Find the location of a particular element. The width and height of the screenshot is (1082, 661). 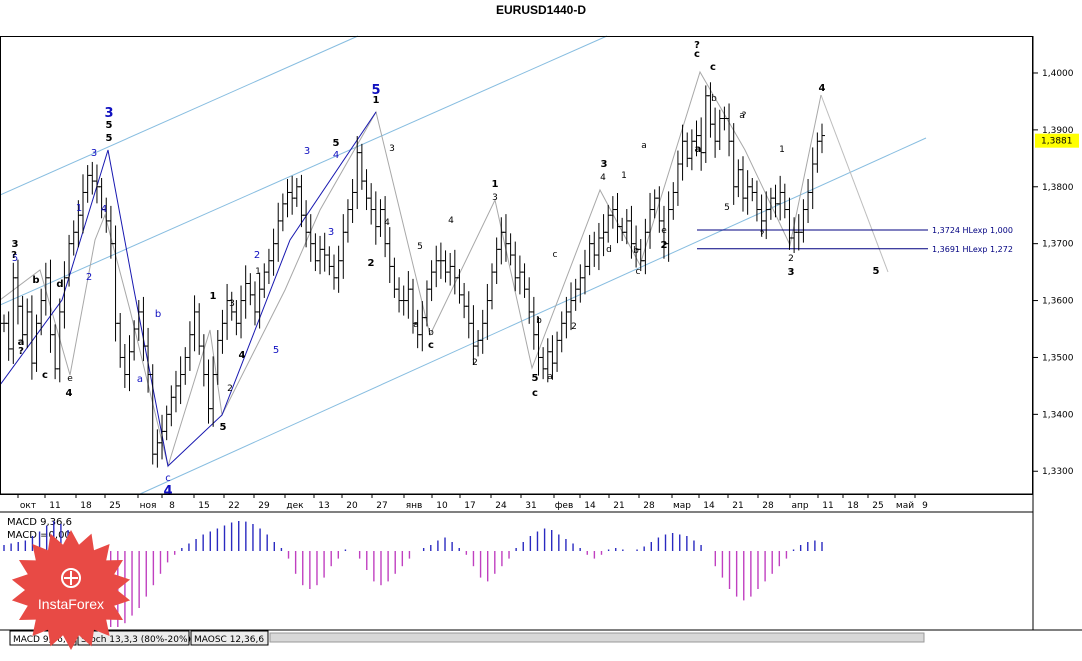

x-tick-label: дек is located at coordinates (295, 506).